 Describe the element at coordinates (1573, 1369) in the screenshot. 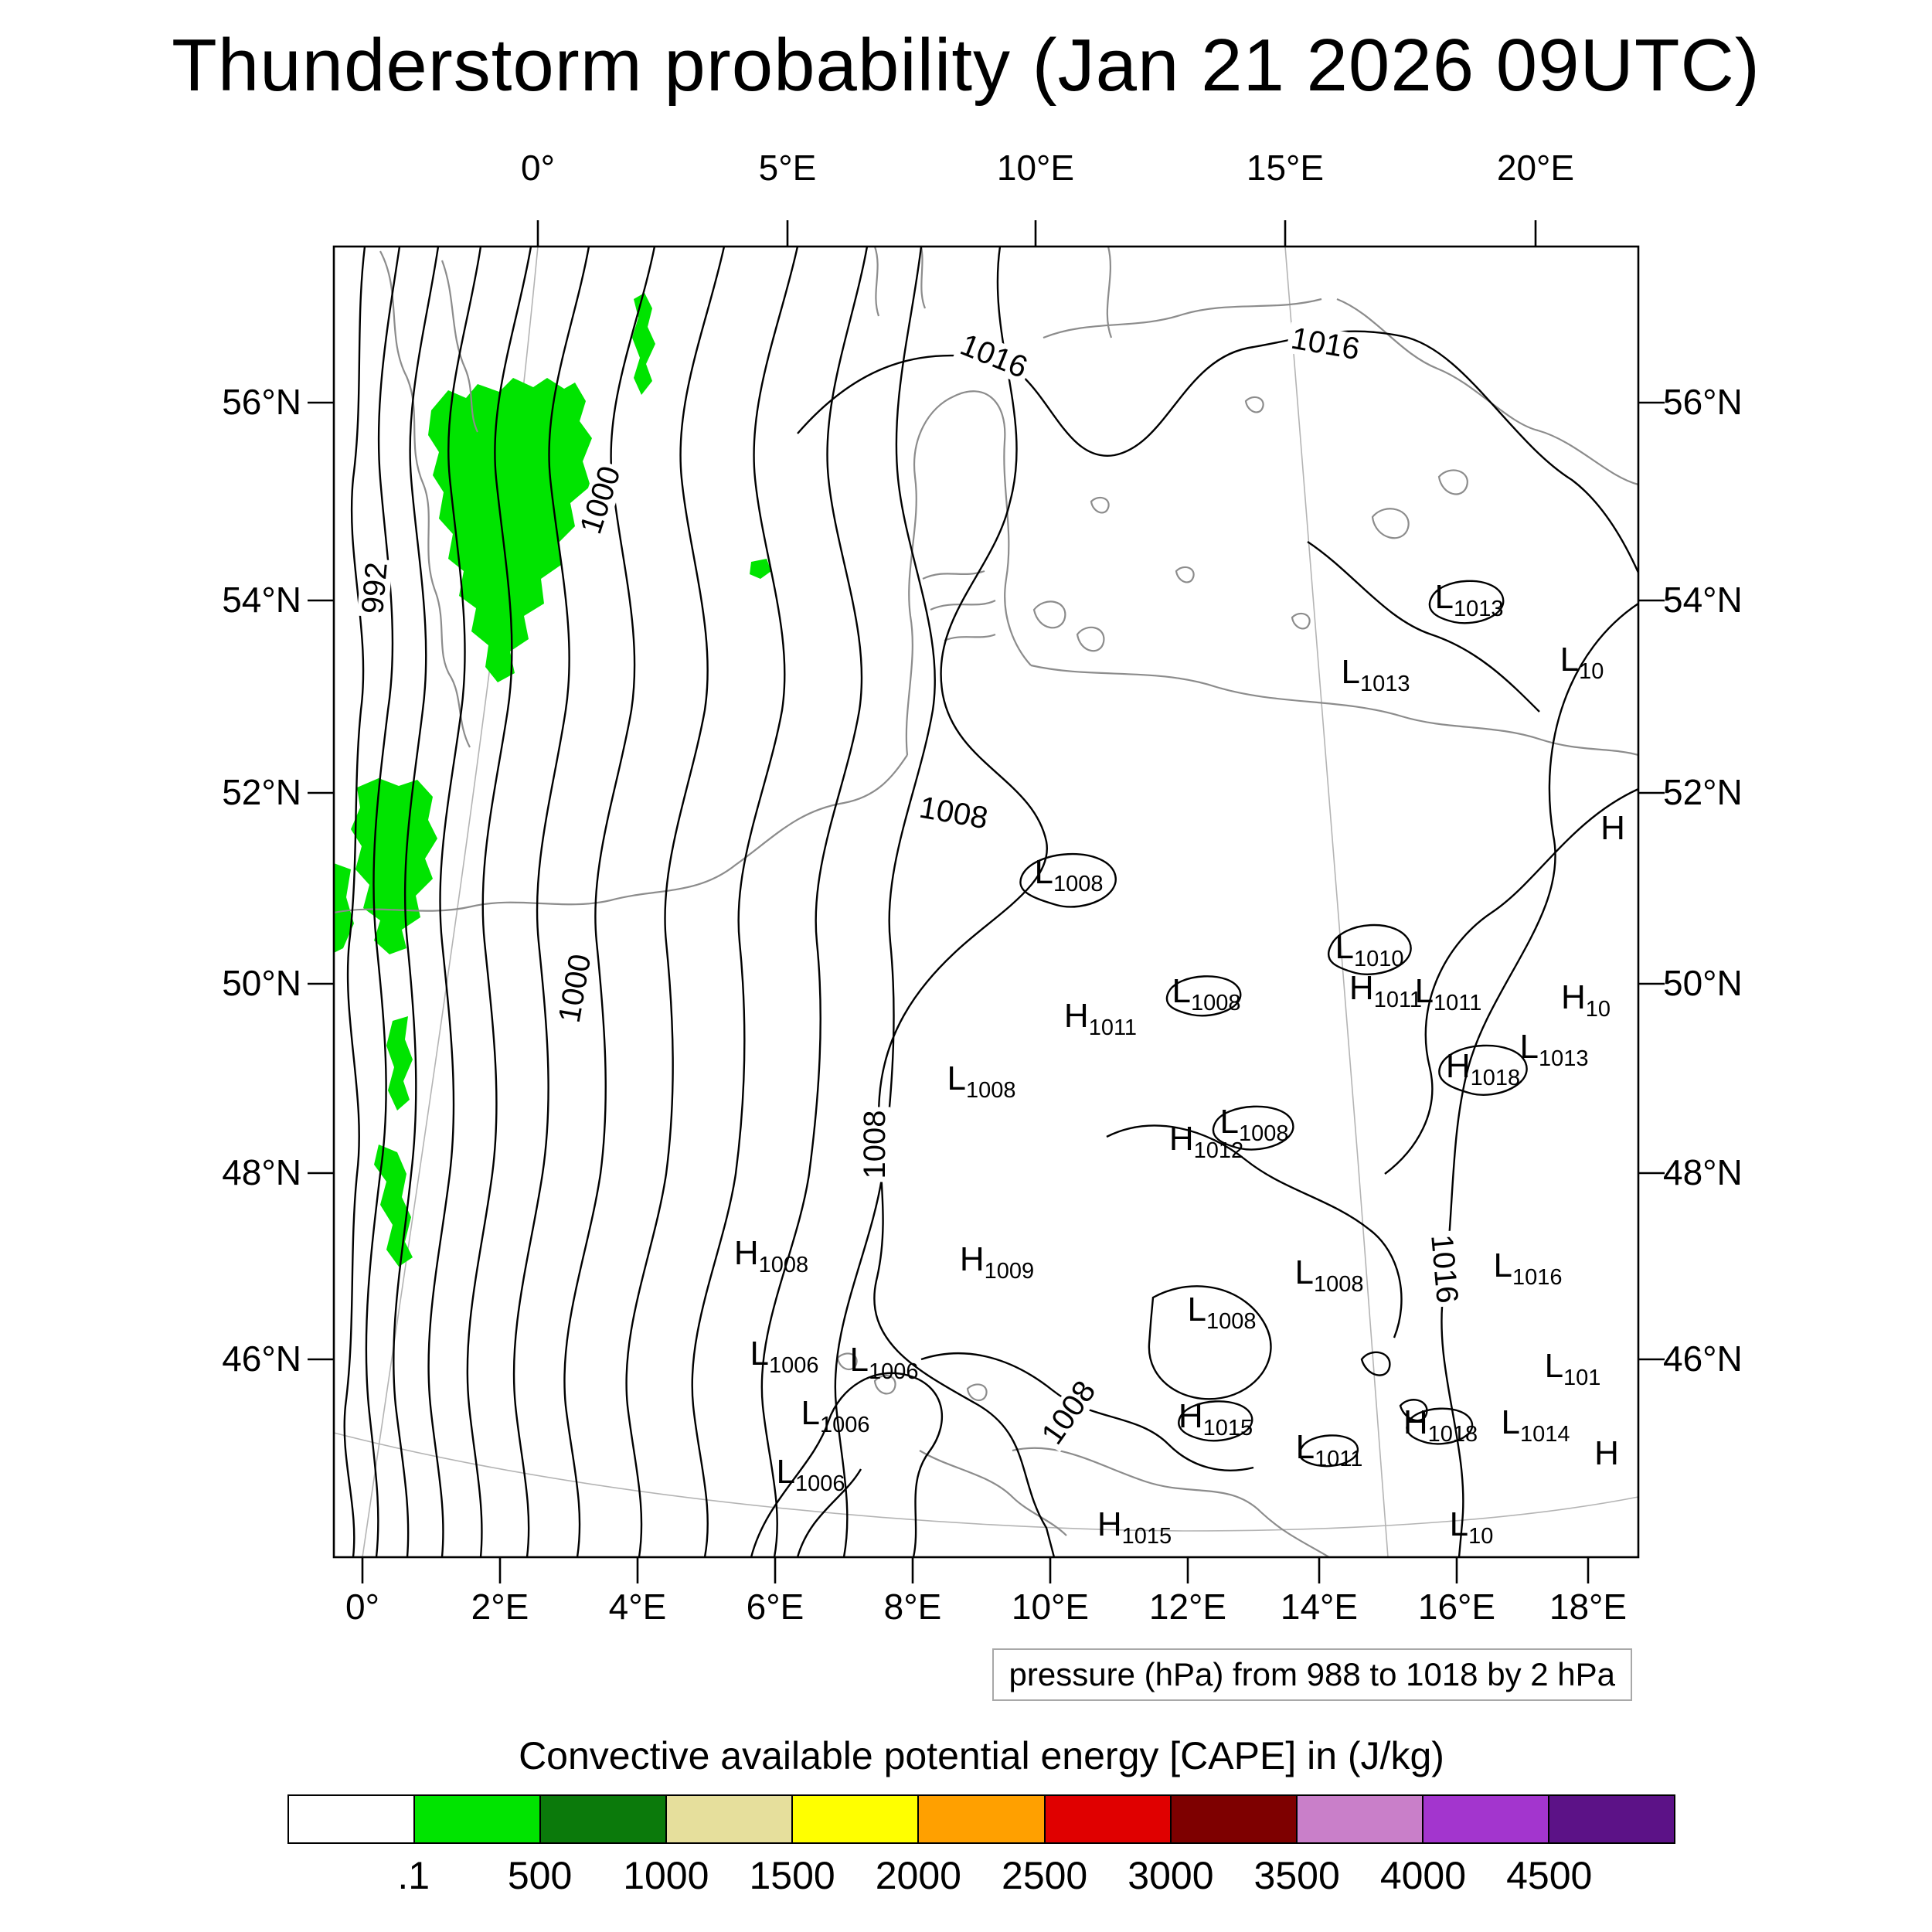

I see `pressure-center: L101` at that location.